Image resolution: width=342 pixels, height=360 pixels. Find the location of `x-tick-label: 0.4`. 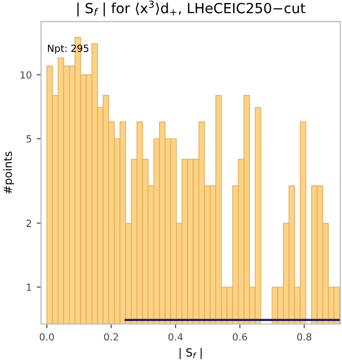

x-tick-label: 0.4 is located at coordinates (175, 337).